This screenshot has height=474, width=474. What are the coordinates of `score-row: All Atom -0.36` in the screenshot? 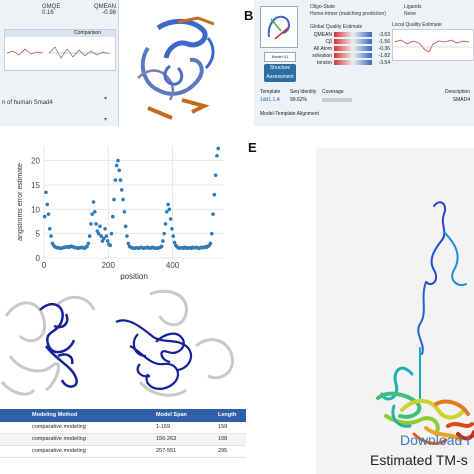 It's located at (352, 48).